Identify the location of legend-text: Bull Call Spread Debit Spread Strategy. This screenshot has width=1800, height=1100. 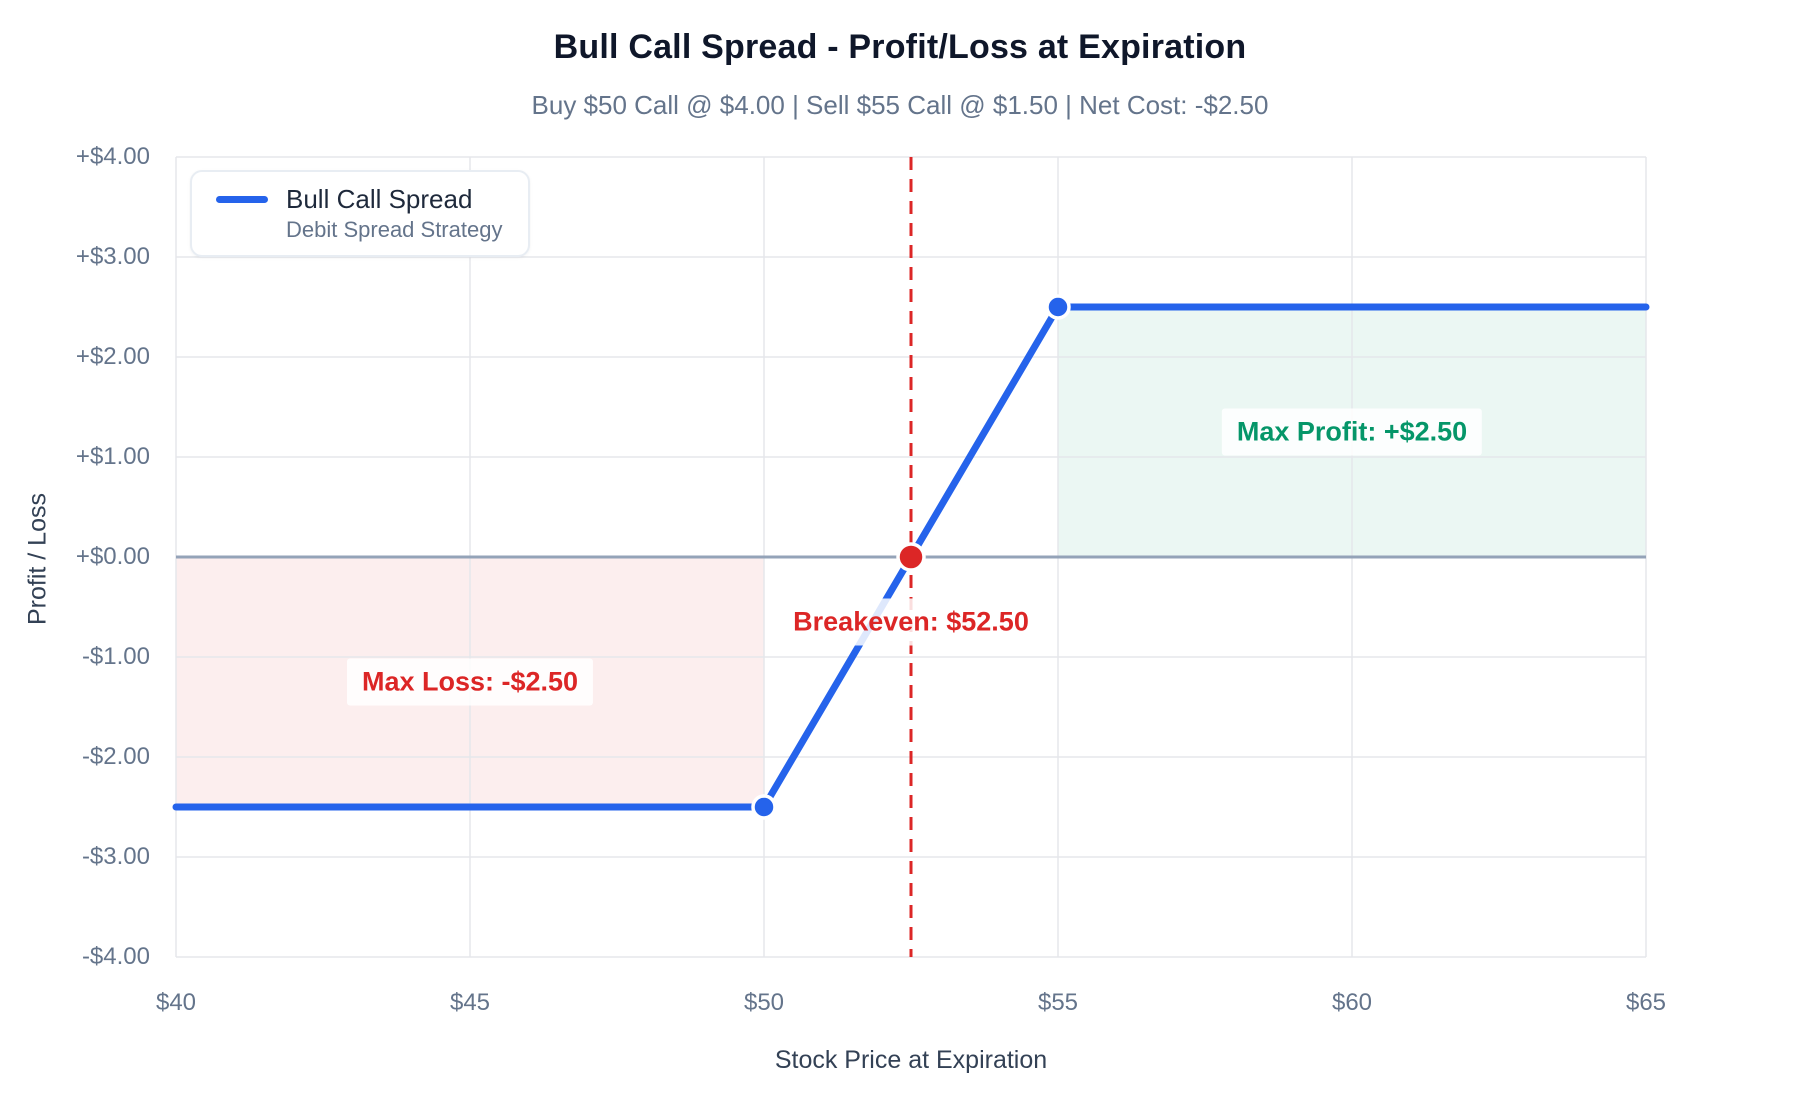
(394, 213).